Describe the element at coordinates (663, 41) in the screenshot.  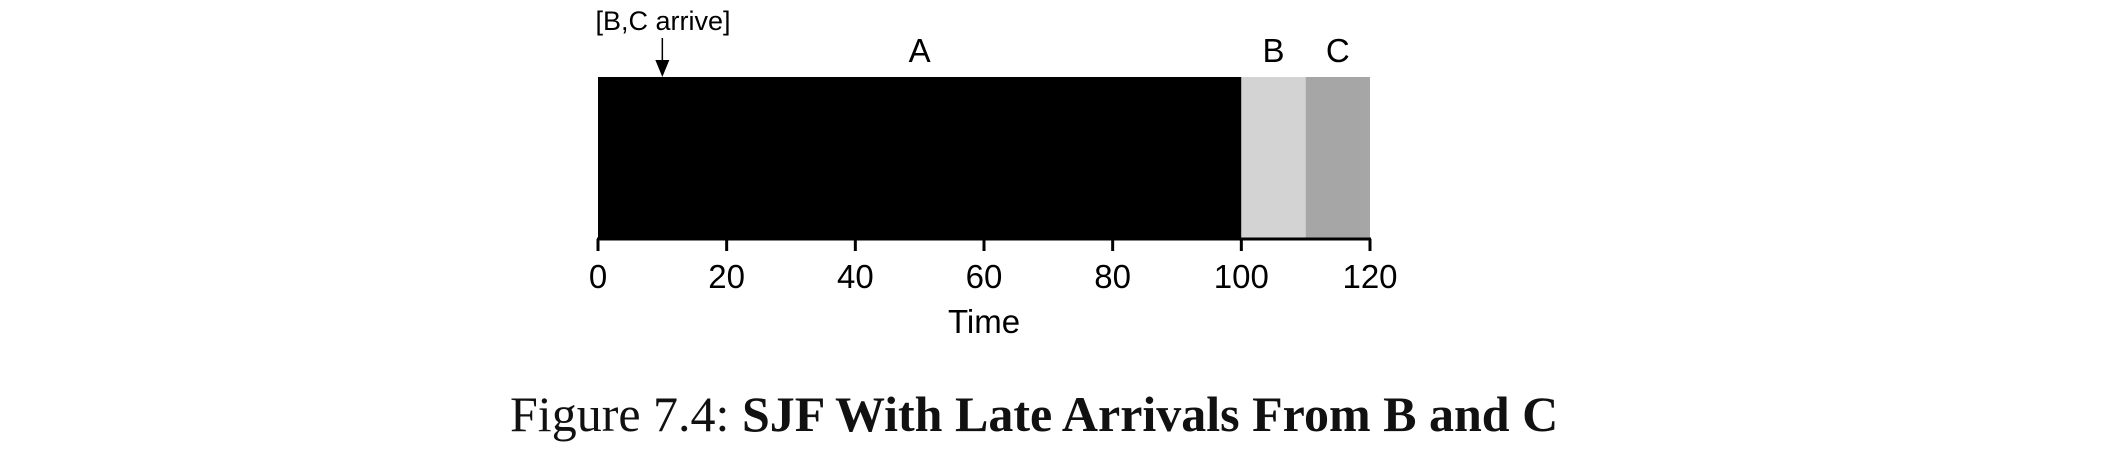
I see `arrival-annotation: [B,C arrive]` at that location.